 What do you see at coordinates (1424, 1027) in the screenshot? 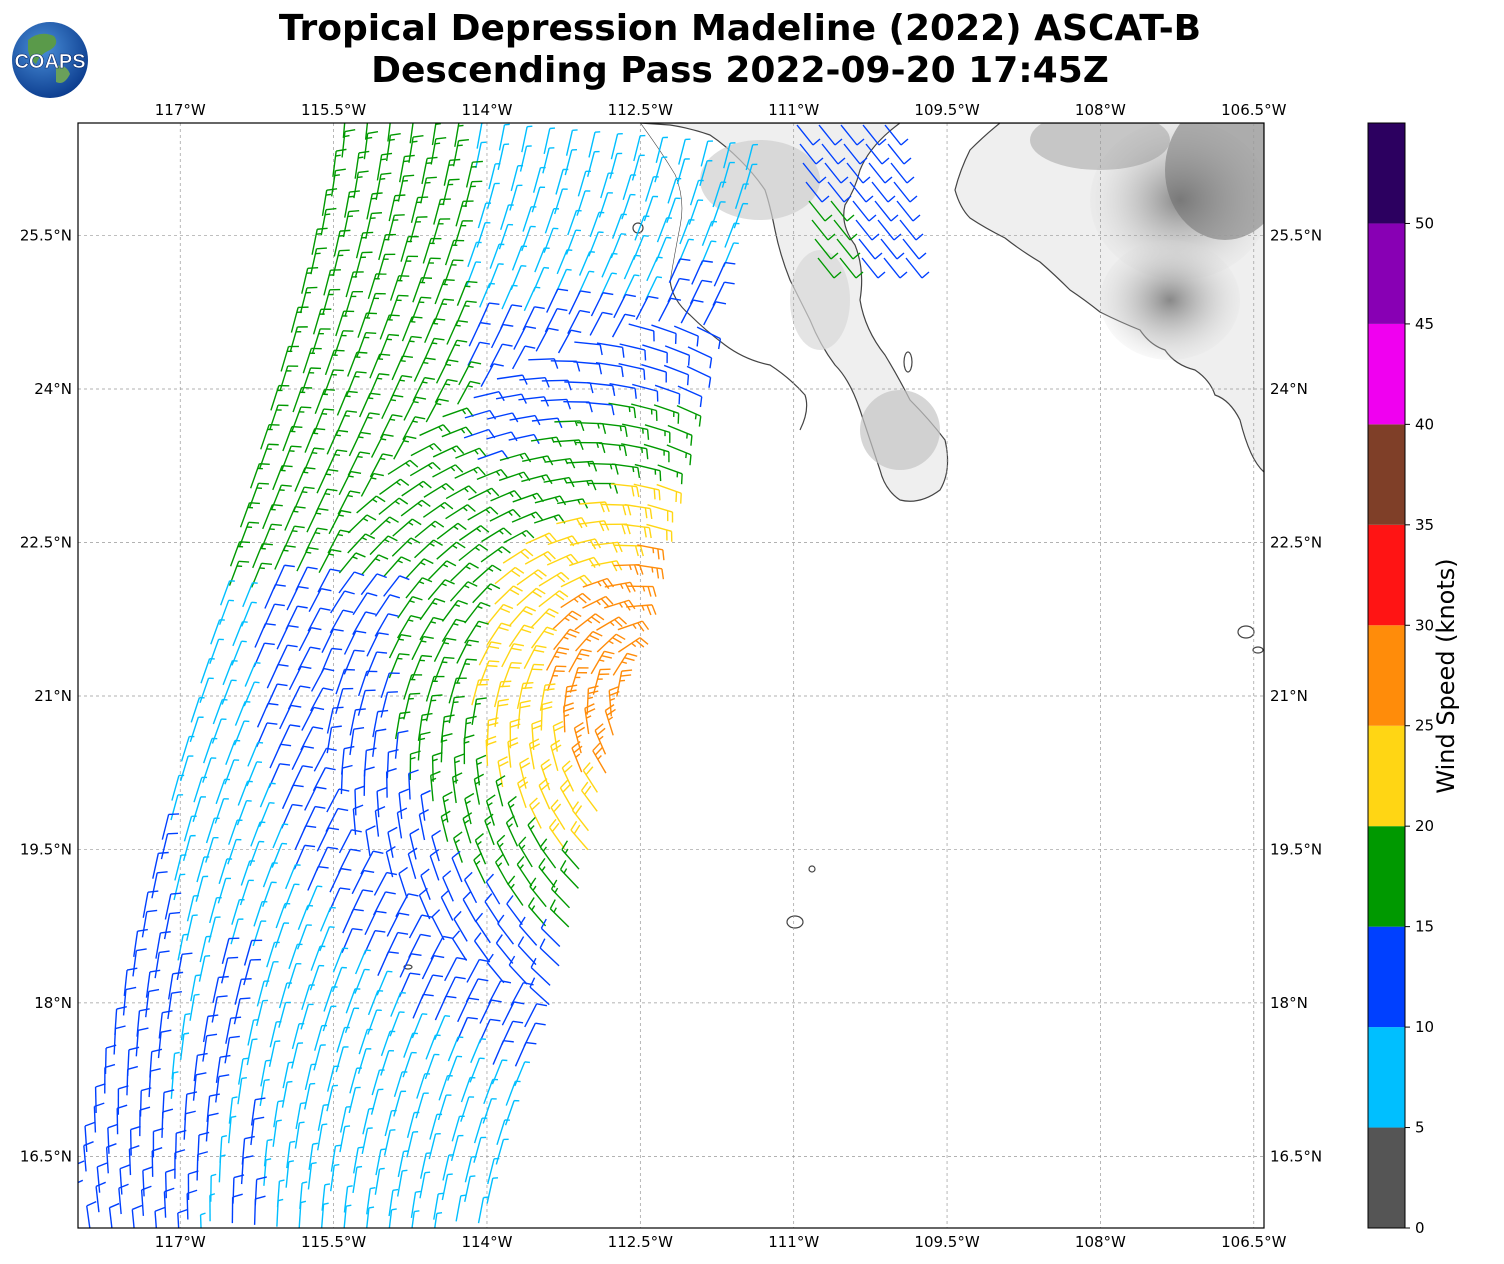
I see `colorbar-tick-label: 10` at bounding box center [1424, 1027].